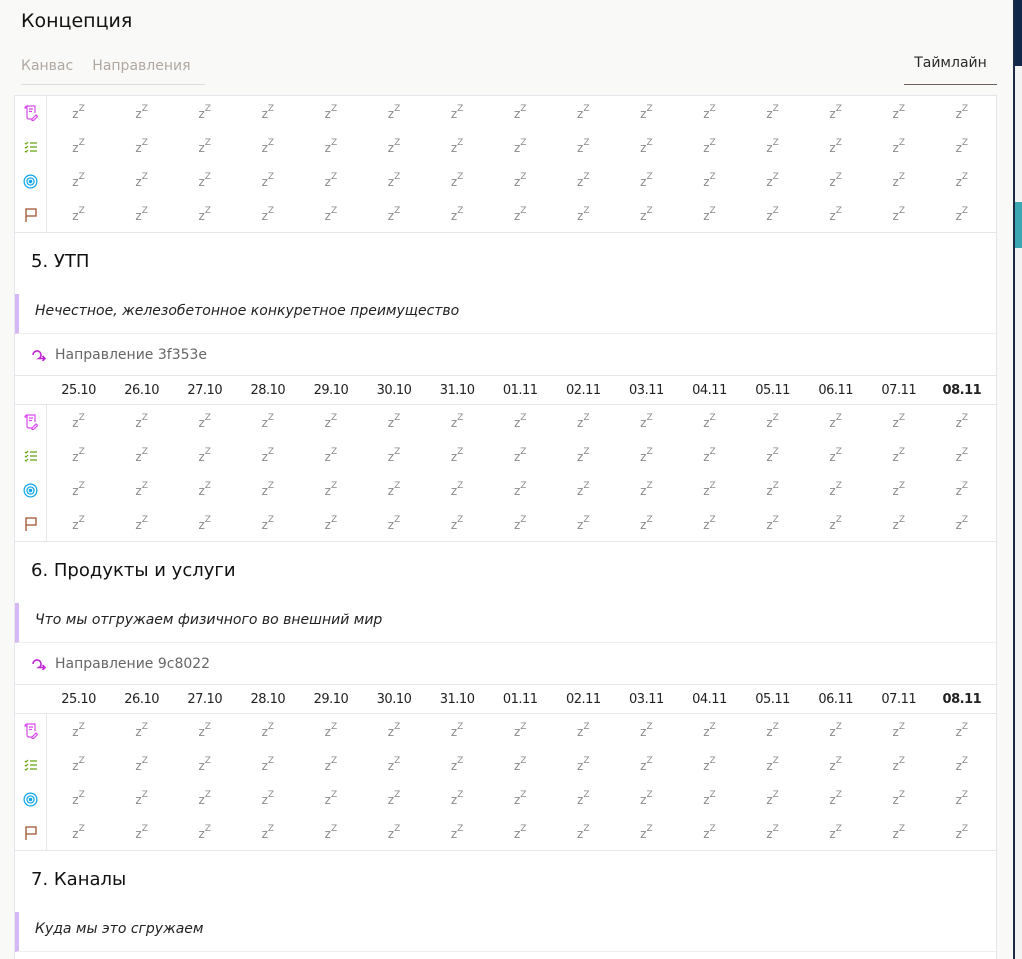 The width and height of the screenshot is (1022, 959). I want to click on tab-directions: Направления, so click(141, 66).